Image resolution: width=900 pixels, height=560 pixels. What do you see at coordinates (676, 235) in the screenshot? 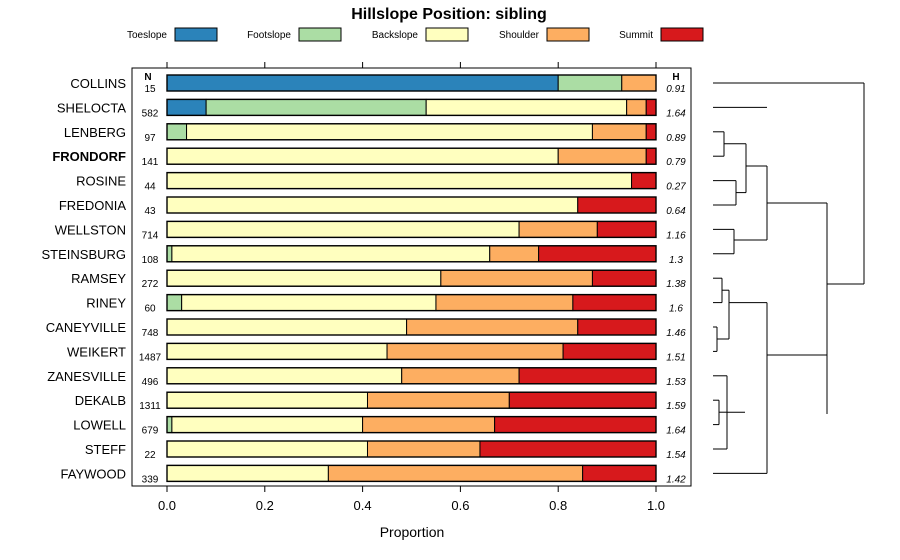
I see `h-value-wellston: 1.16` at bounding box center [676, 235].